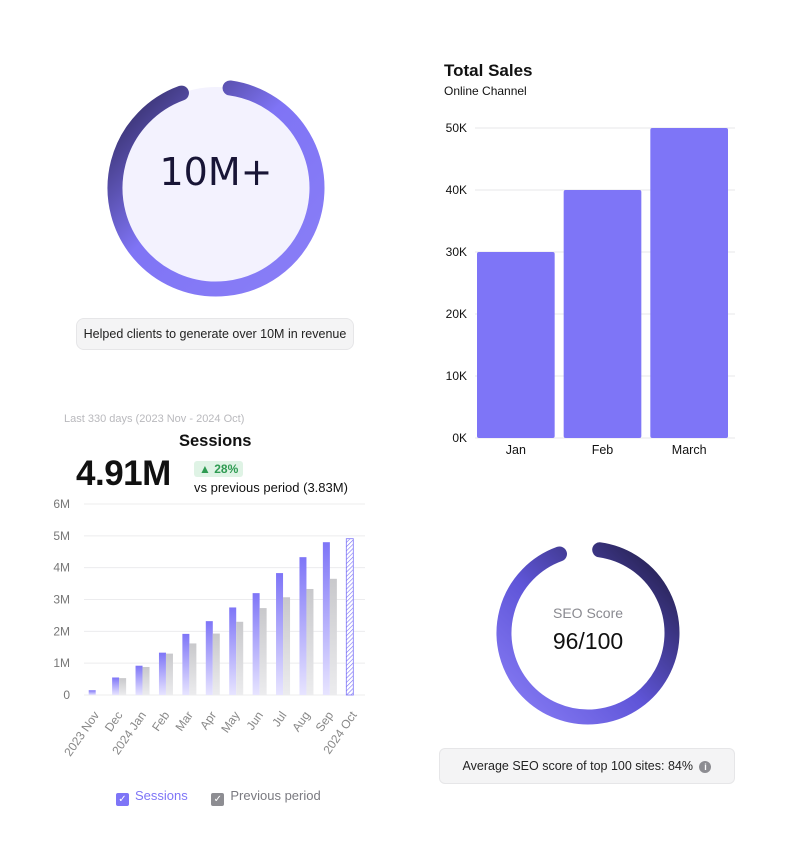 Image resolution: width=800 pixels, height=863 pixels. I want to click on y-tick-label: 5M, so click(61, 536).